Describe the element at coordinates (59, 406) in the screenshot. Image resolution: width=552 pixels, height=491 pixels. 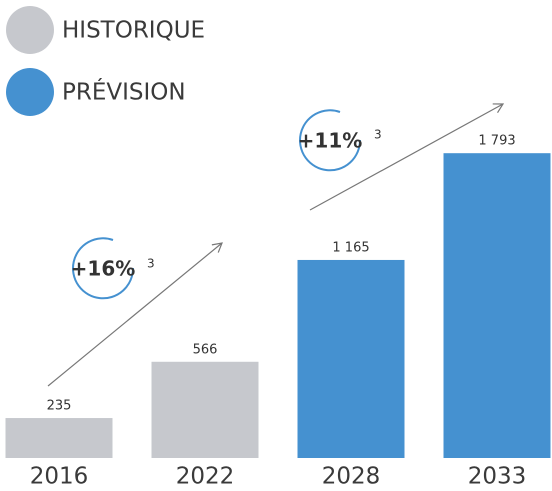
I see `value-label: 235` at that location.